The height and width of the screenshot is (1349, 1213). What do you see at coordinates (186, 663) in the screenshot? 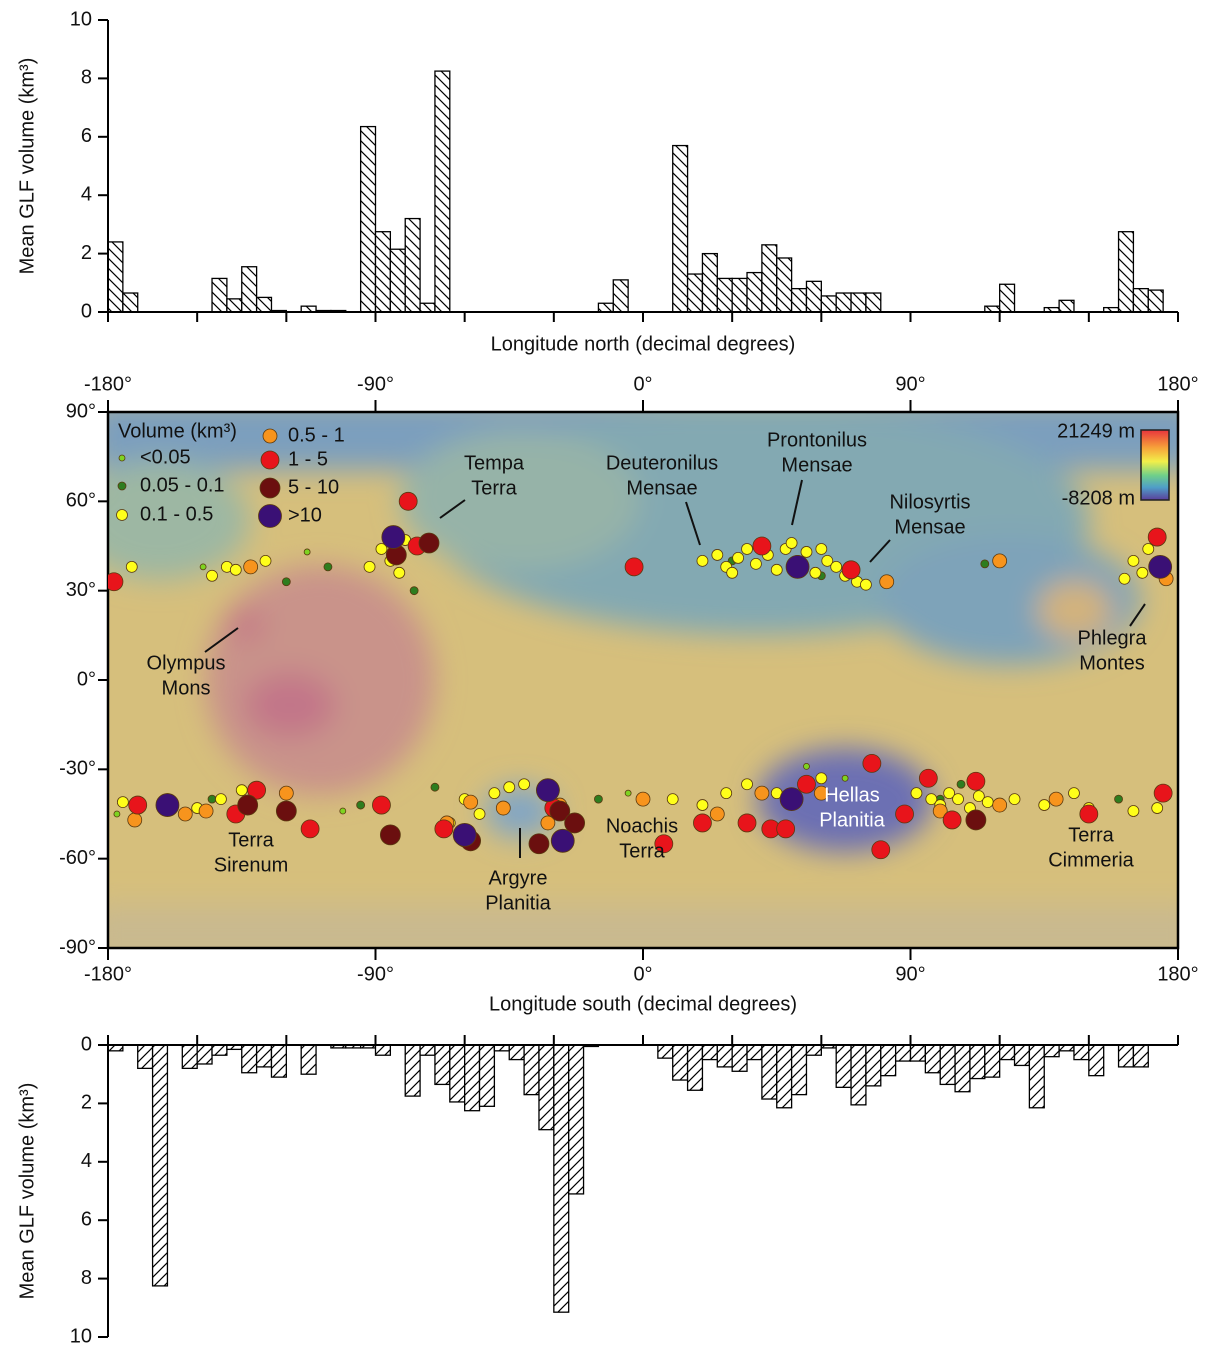
I see `region-label: Olympus` at bounding box center [186, 663].